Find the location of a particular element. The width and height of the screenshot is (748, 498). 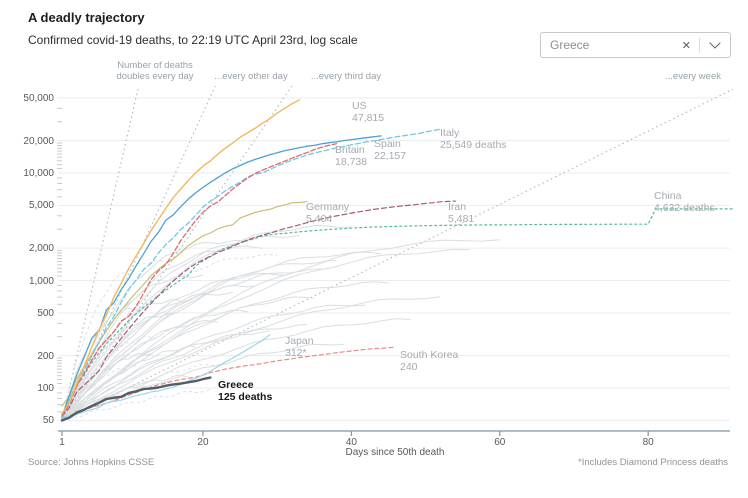

y-tick-label: 2,000 is located at coordinates (41, 249).